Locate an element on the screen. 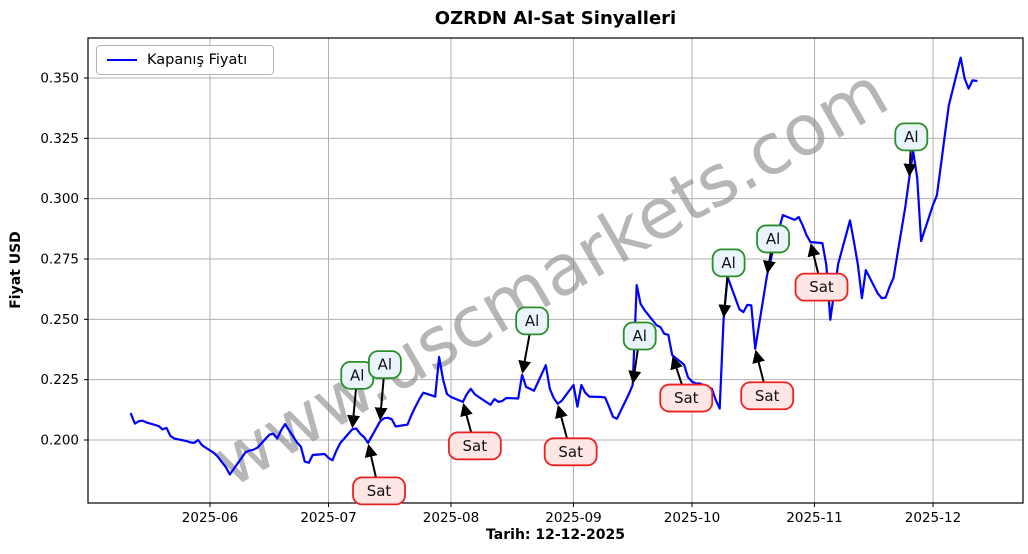 The image size is (1028, 554). y-tick-label: 0.275 is located at coordinates (59, 260).